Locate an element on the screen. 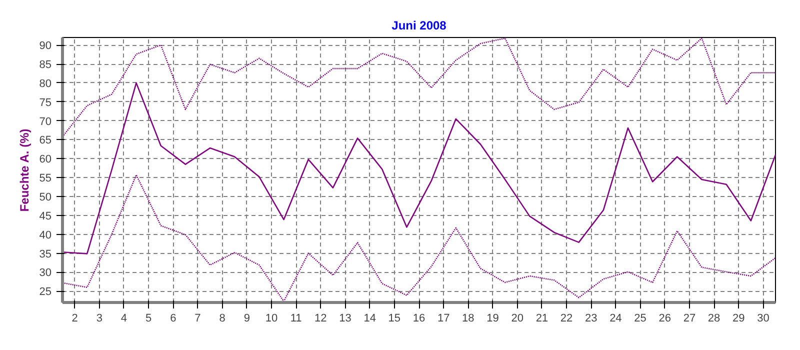 The image size is (800, 350). x-tick-label: 26 is located at coordinates (664, 318).